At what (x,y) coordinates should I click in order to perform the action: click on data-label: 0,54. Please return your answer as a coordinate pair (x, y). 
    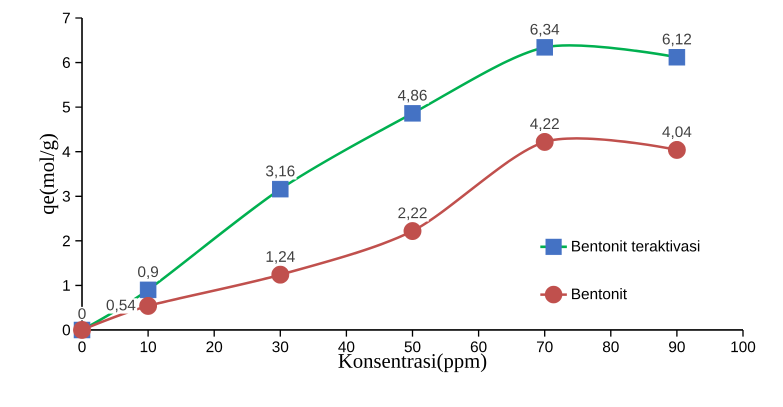
    Looking at the image, I should click on (121, 306).